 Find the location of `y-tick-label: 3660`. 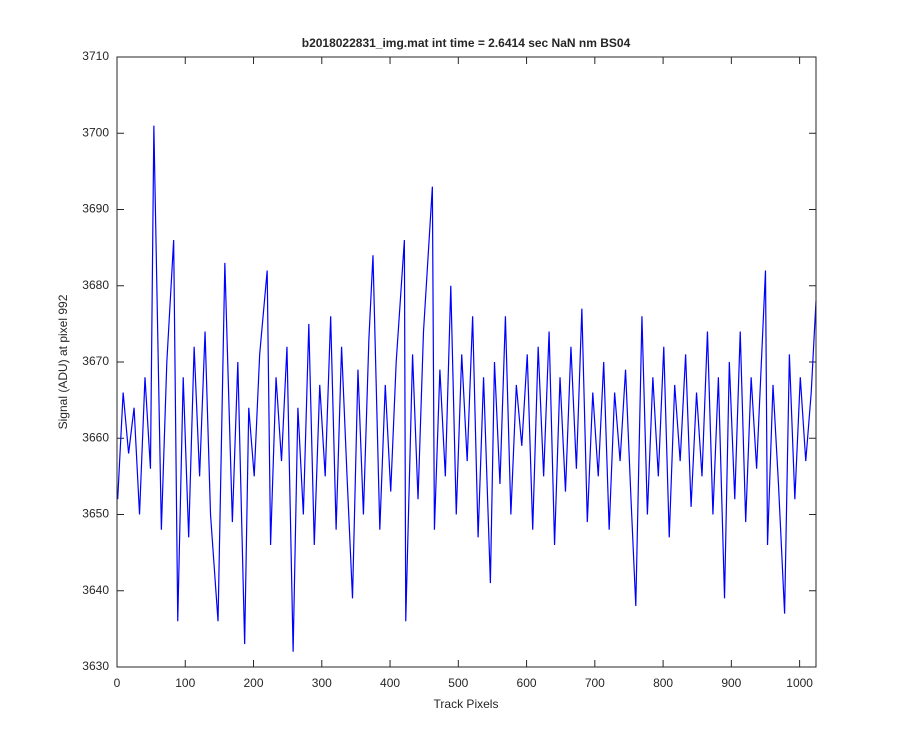

y-tick-label: 3660 is located at coordinates (95, 437).